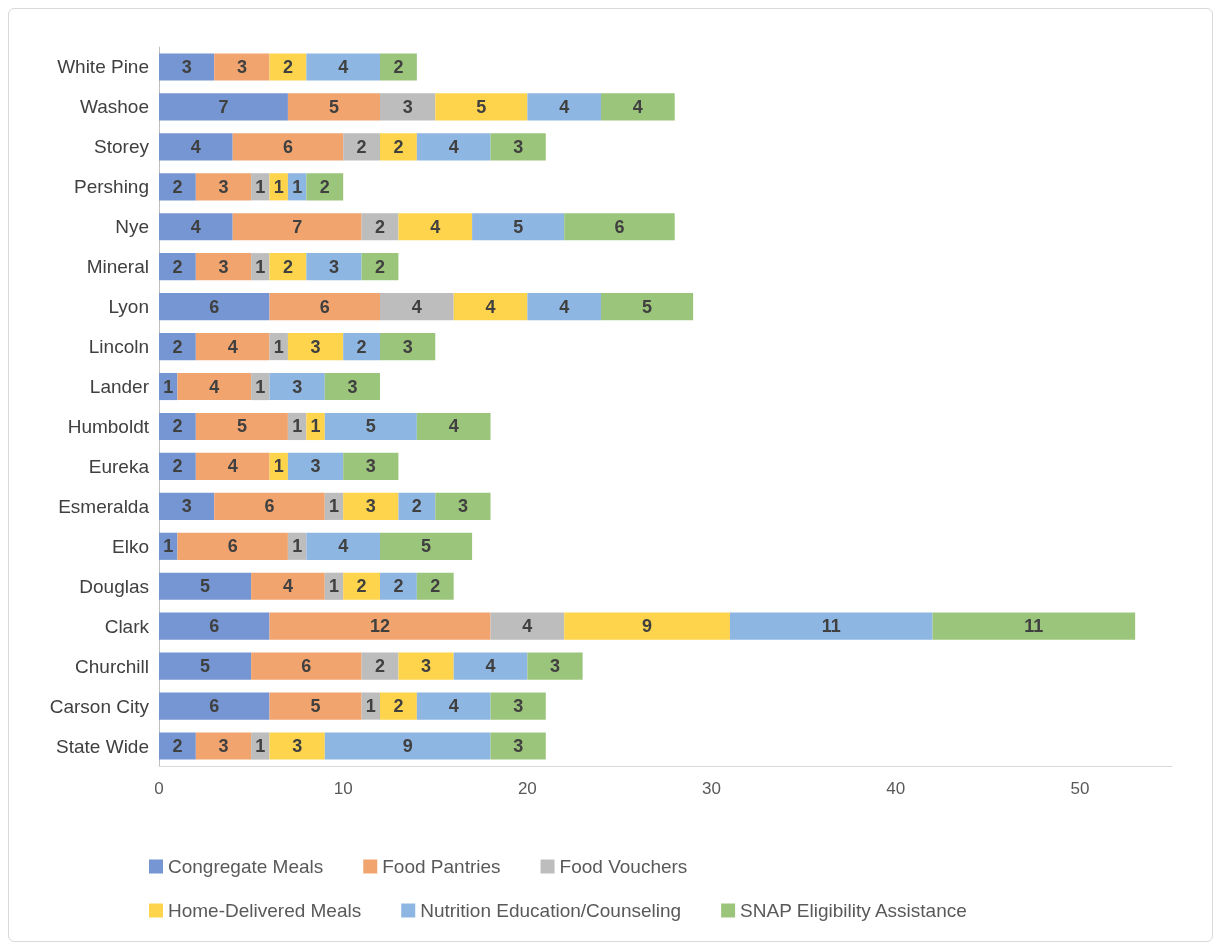 Image resolution: width=1223 pixels, height=952 pixels. Describe the element at coordinates (343, 788) in the screenshot. I see `x-tick-label: 10` at that location.